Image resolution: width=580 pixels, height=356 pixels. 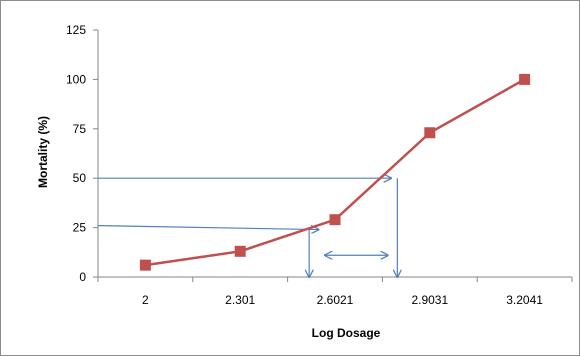 I want to click on x-tick-label: 2.6021, so click(x=335, y=300).